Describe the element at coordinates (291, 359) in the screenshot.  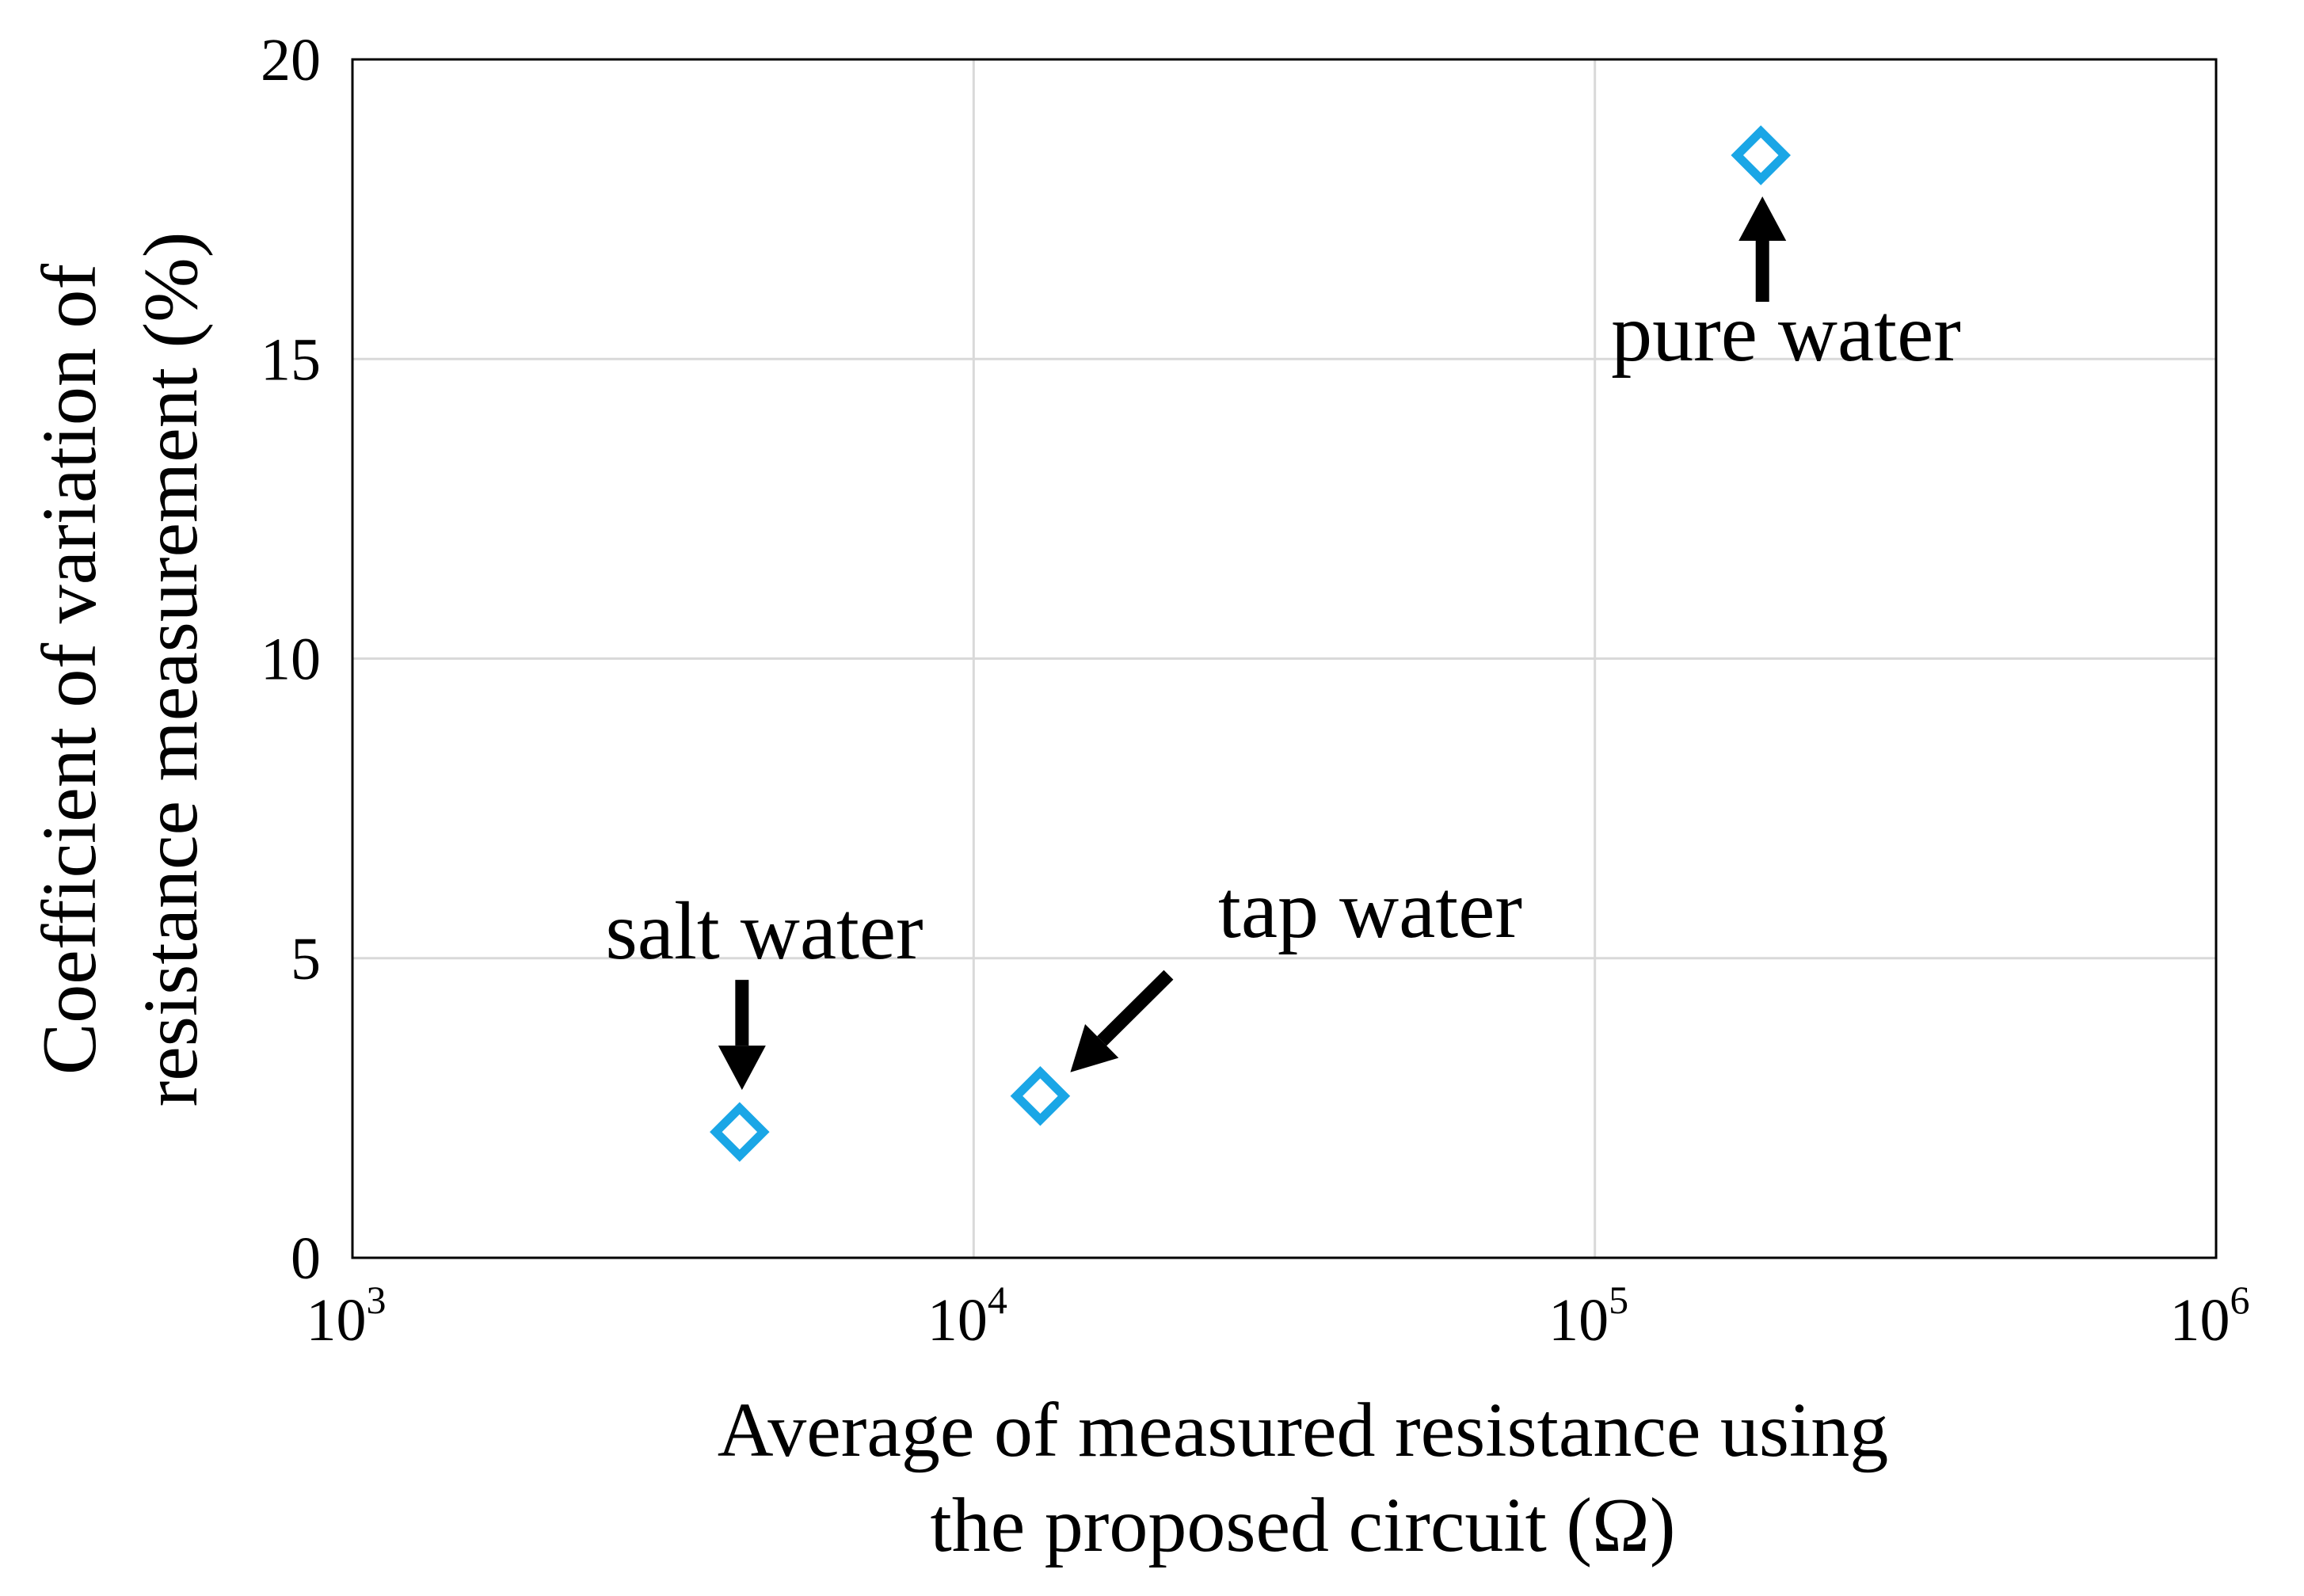
I see `y-tick-label: 15` at that location.